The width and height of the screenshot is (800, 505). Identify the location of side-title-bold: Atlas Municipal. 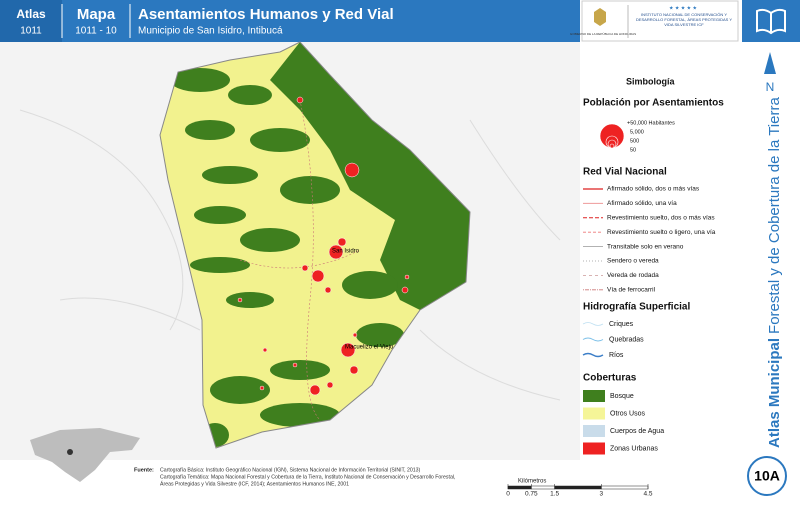
(774, 393).